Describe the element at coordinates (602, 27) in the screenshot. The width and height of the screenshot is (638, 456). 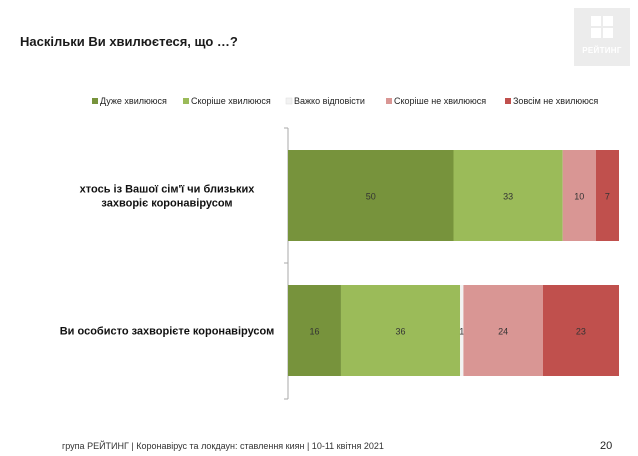
I see `logo-mark-icon` at that location.